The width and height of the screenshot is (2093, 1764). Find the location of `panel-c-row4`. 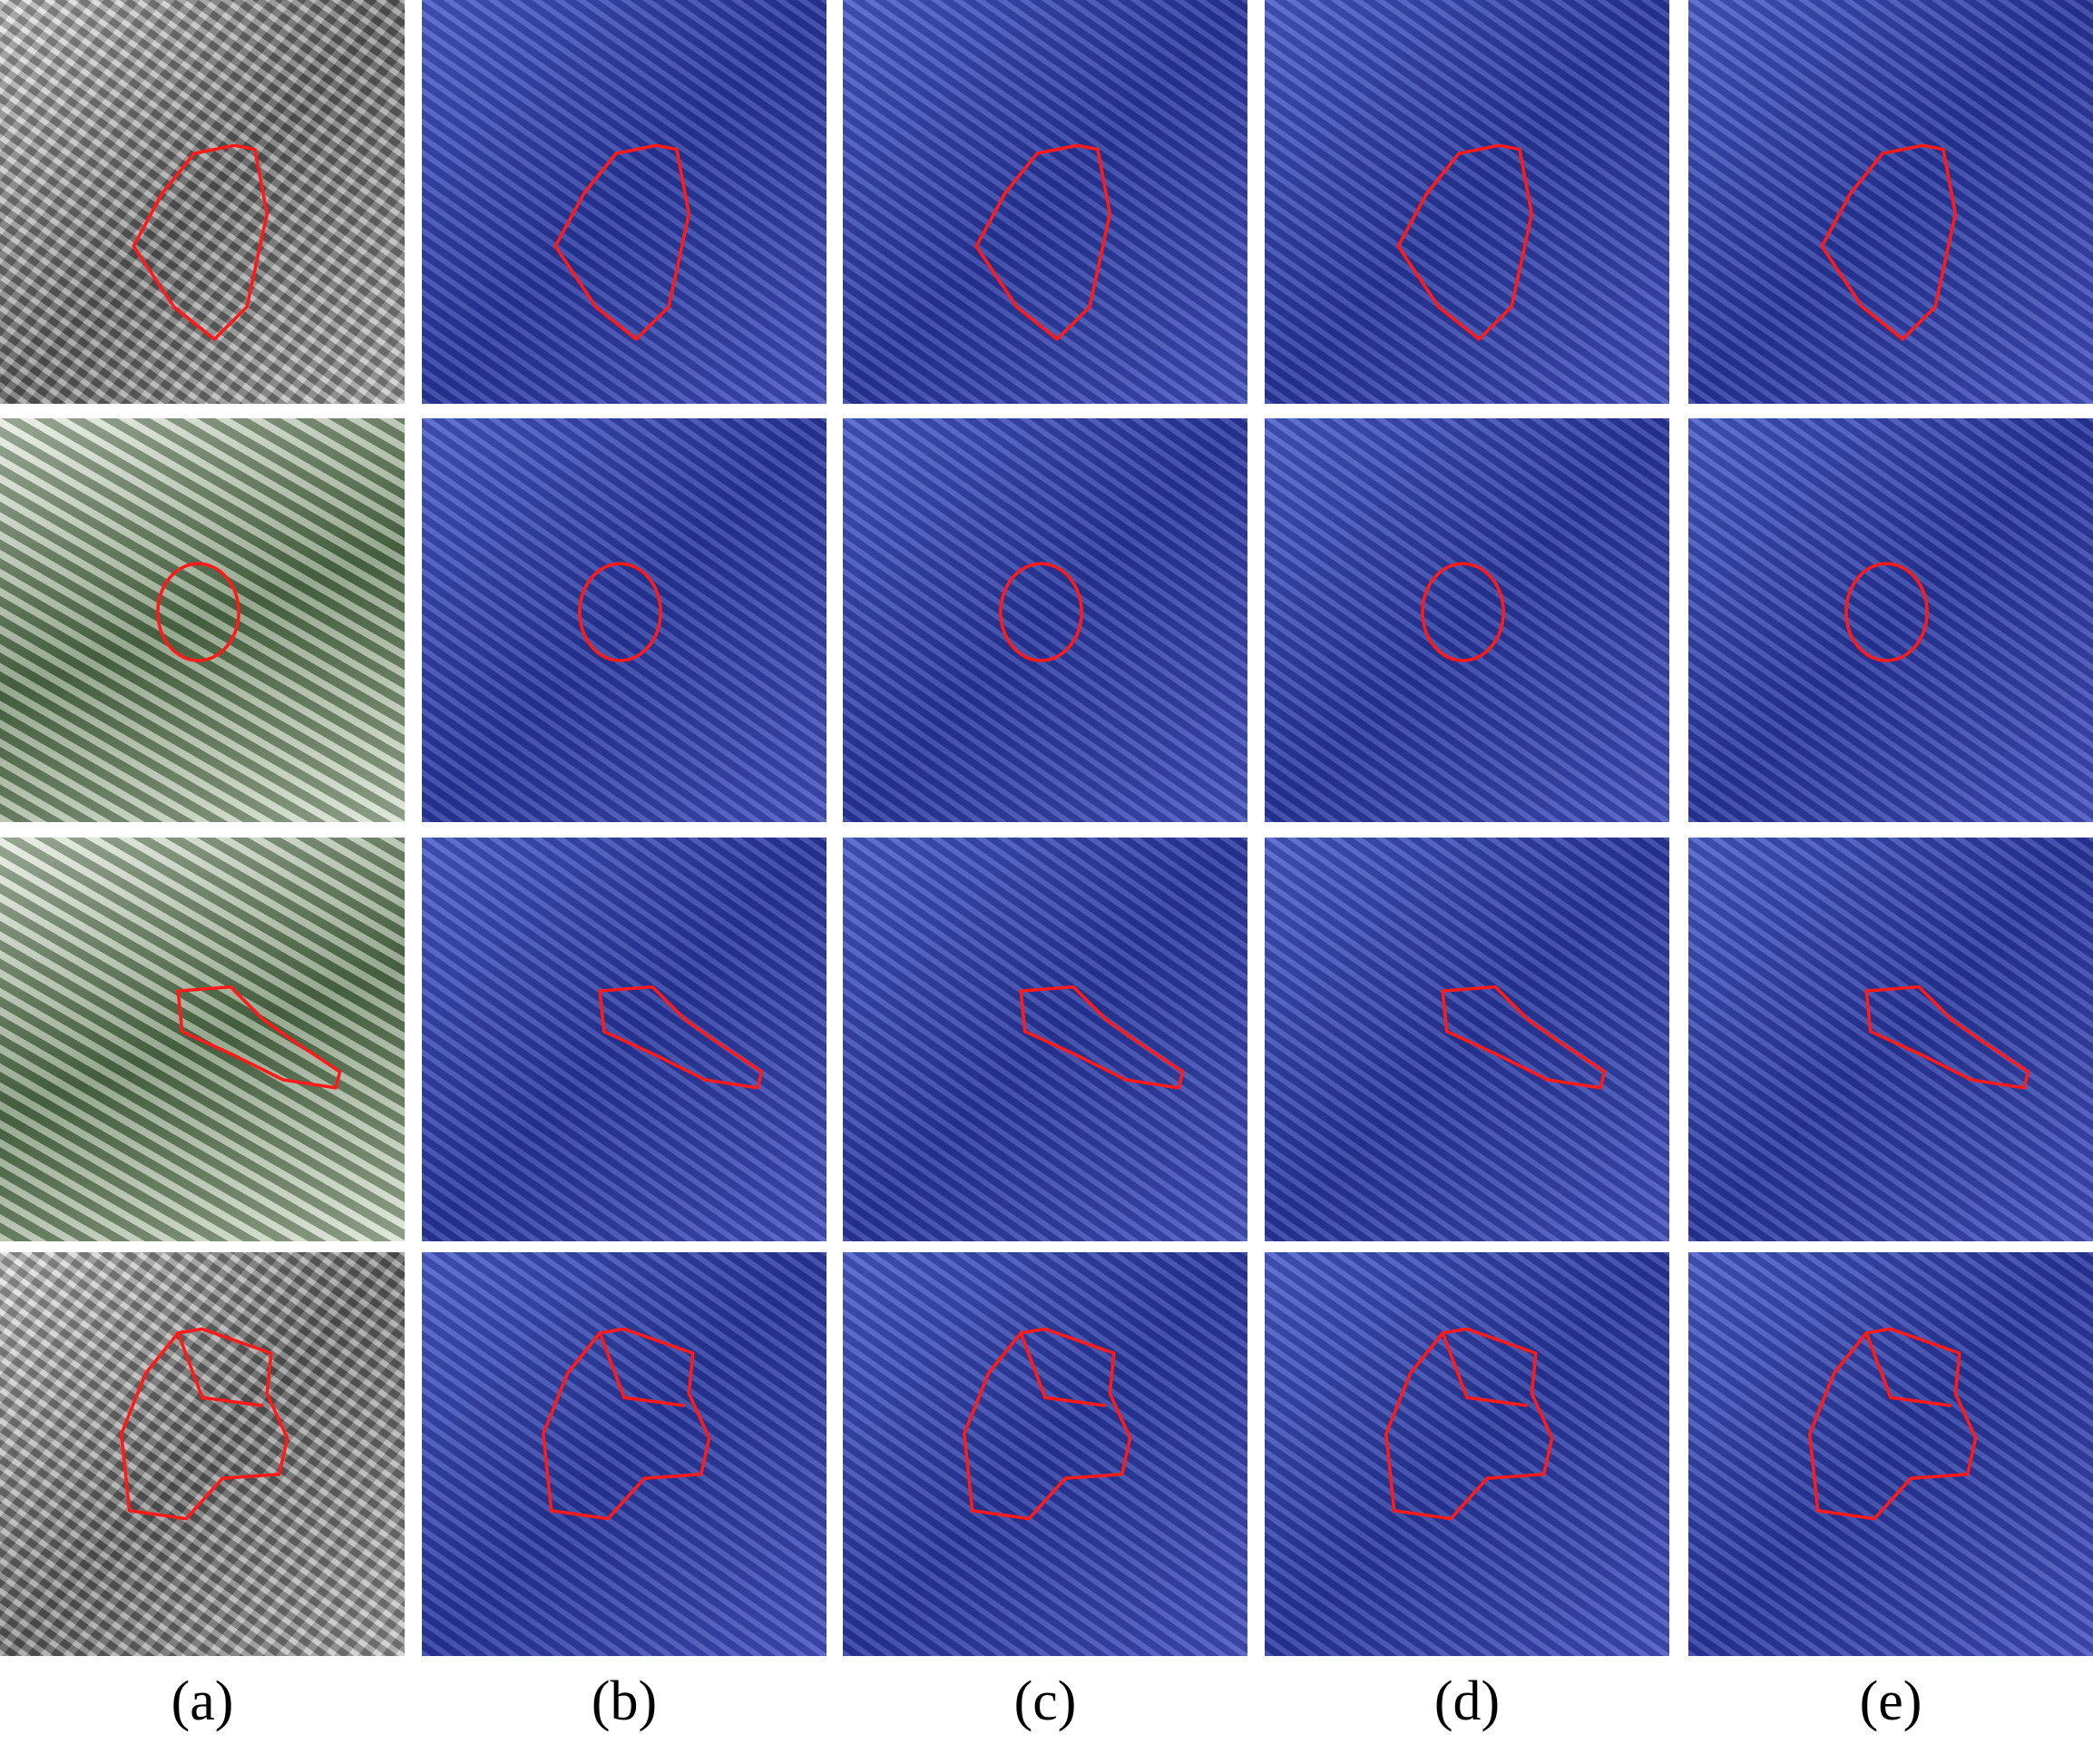

panel-c-row4 is located at coordinates (1045, 1454).